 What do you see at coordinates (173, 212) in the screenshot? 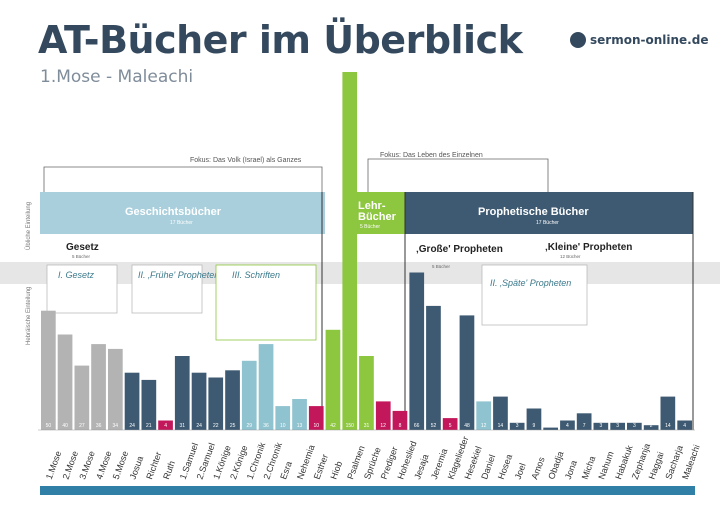
I see `section-geschichte-title: Geschichtsbücher` at bounding box center [173, 212].